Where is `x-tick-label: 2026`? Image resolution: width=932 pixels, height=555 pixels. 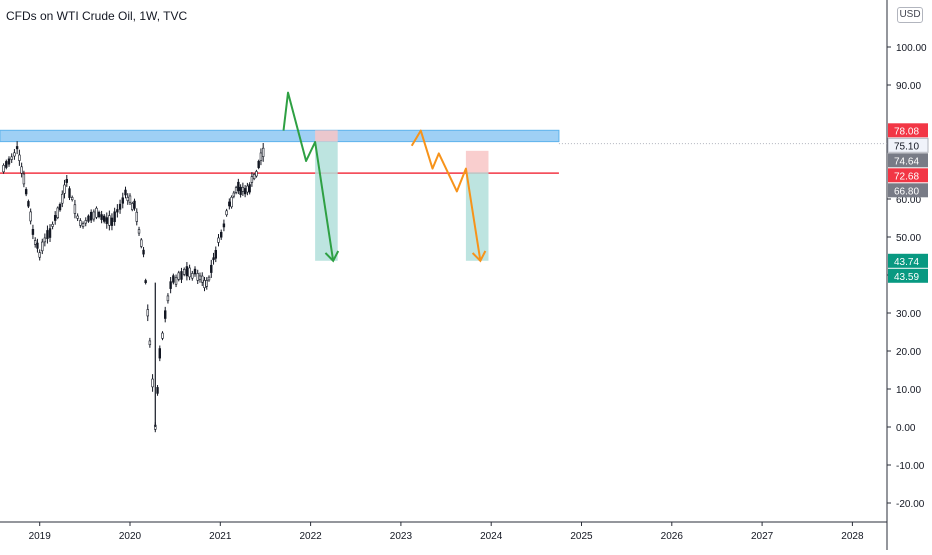
x-tick-label: 2026 is located at coordinates (672, 536).